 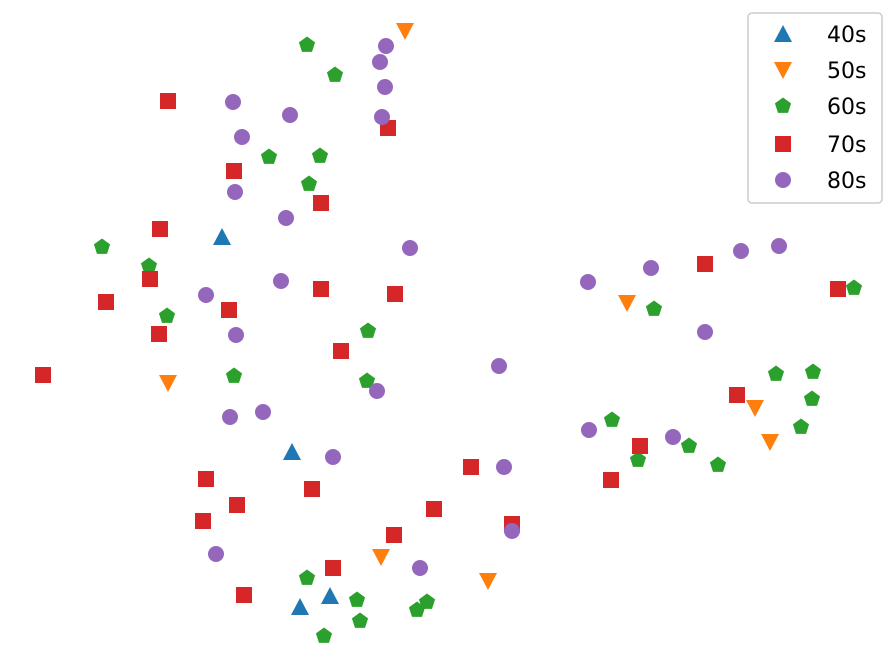 I want to click on legend-marker-80s, so click(x=783, y=180).